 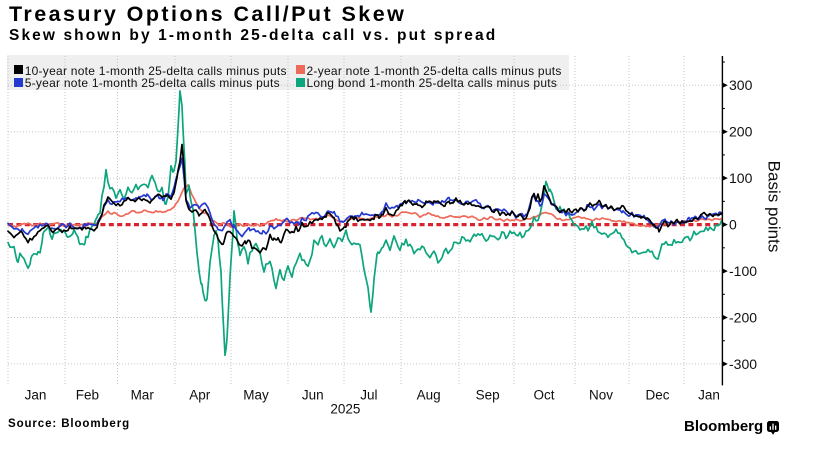 I want to click on svg-text: Dec, so click(x=657, y=395).